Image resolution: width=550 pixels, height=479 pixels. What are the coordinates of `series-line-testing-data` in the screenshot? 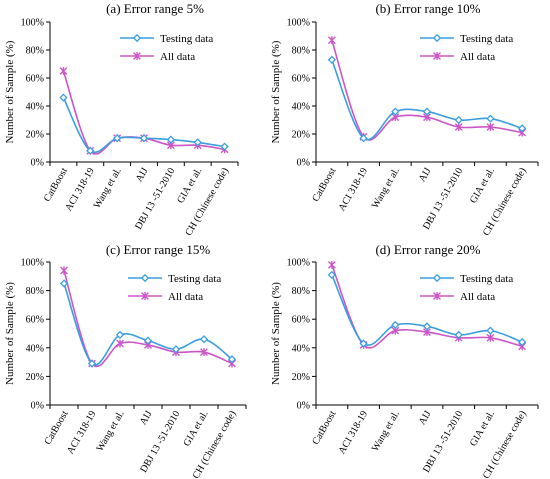 It's located at (143, 125).